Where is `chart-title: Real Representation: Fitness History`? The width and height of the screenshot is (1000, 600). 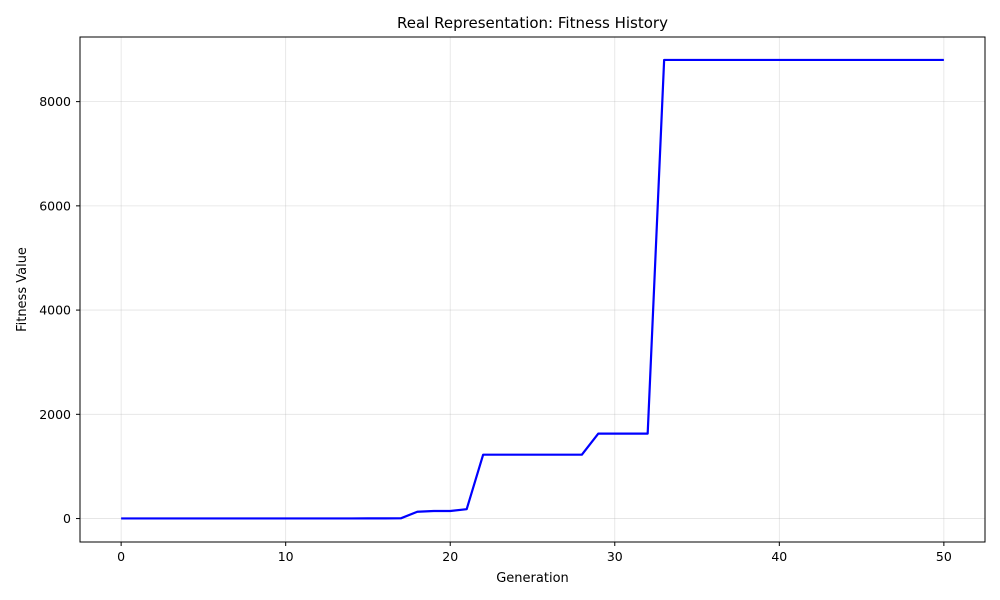 chart-title: Real Representation: Fitness History is located at coordinates (532, 23).